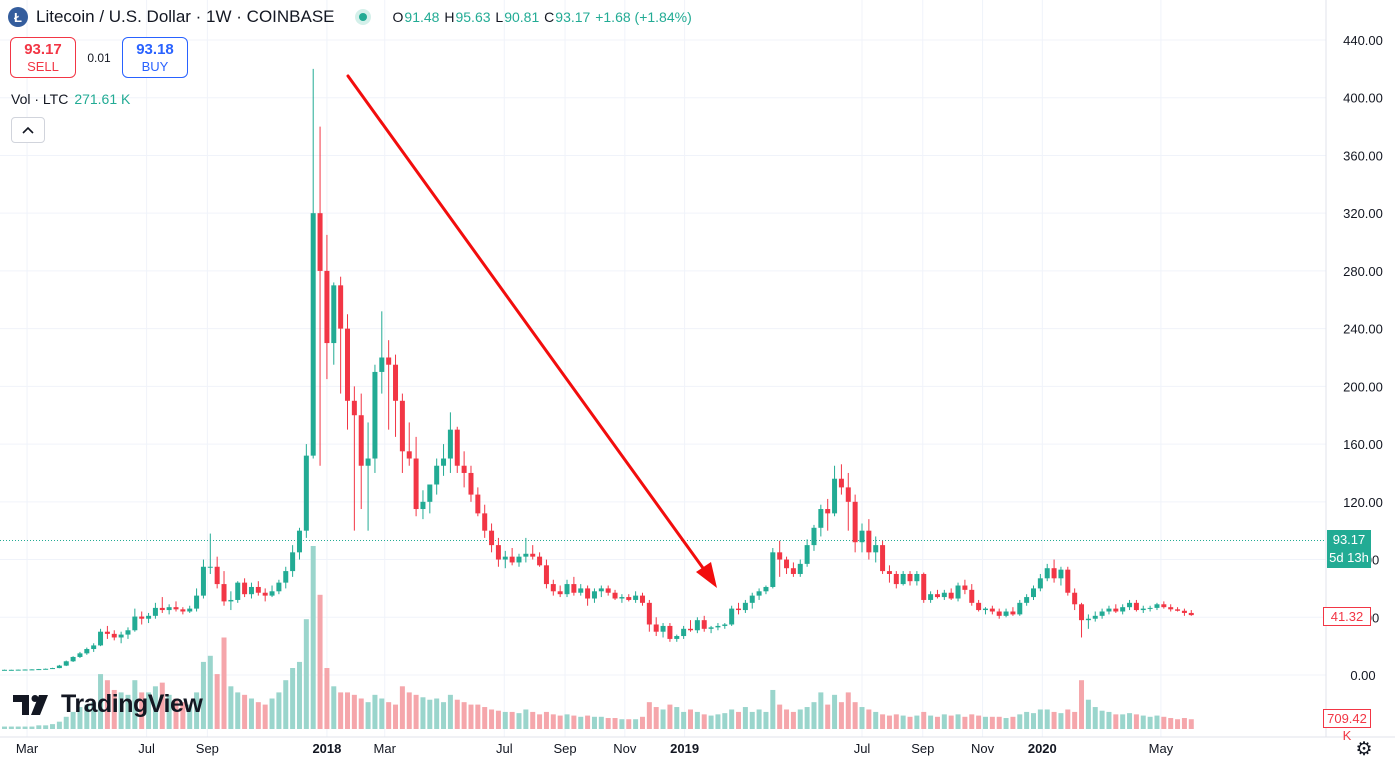 This screenshot has height=763, width=1395. I want to click on time-tick-label: 2019, so click(684, 748).